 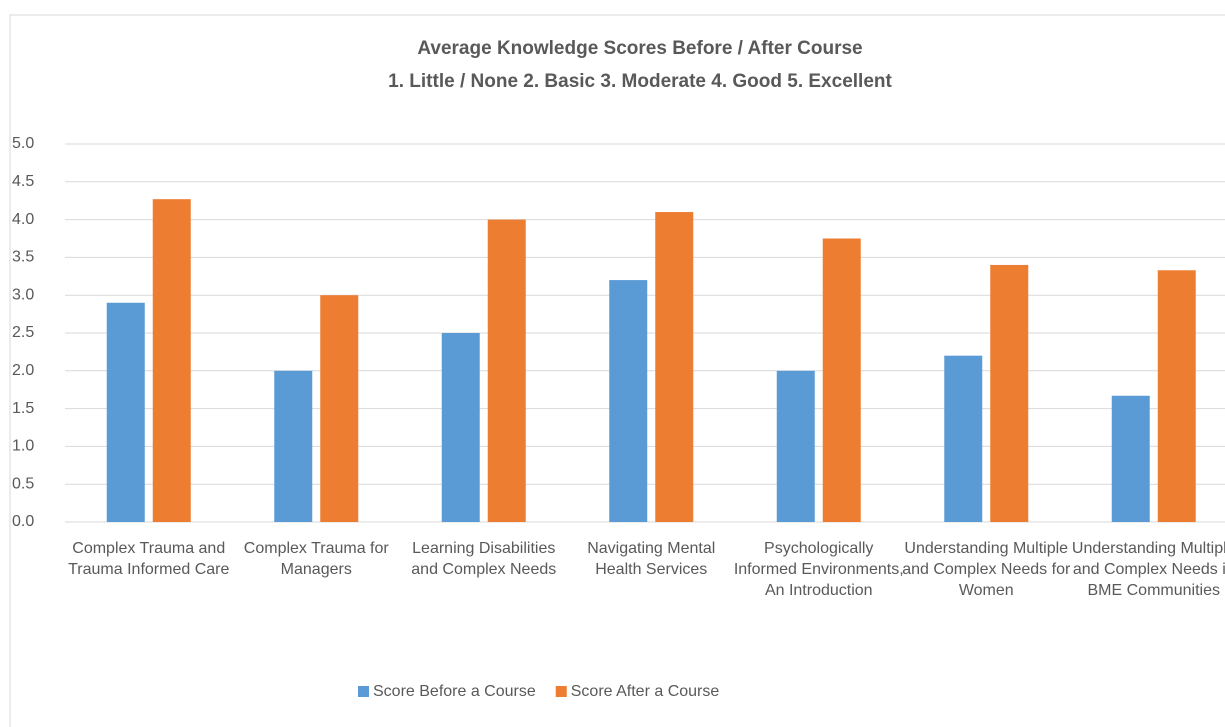 I want to click on y-tick-label: 0.0, so click(x=23, y=521).